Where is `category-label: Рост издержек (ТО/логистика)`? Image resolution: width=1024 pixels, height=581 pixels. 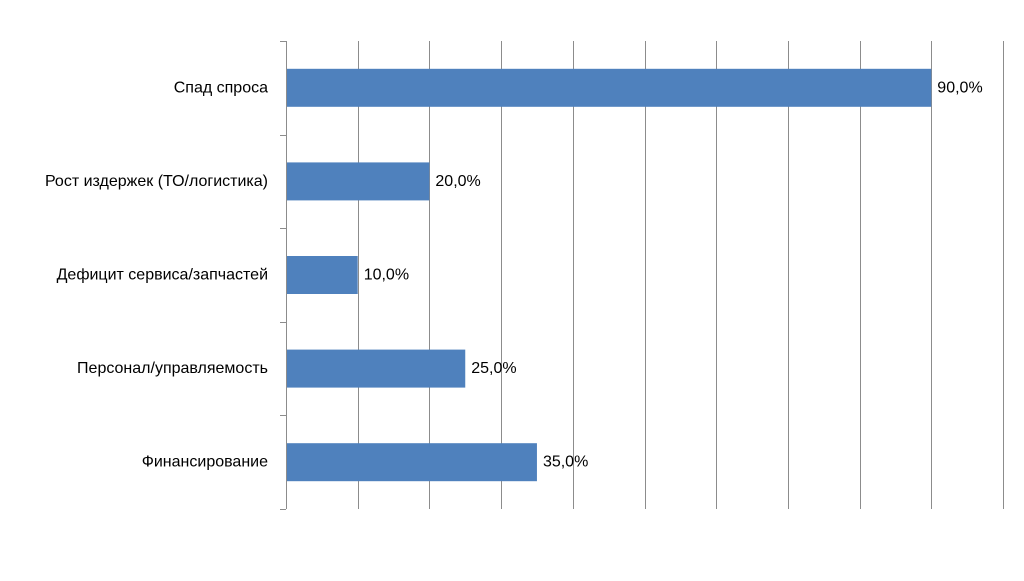 category-label: Рост издержек (ТО/логистика) is located at coordinates (156, 181).